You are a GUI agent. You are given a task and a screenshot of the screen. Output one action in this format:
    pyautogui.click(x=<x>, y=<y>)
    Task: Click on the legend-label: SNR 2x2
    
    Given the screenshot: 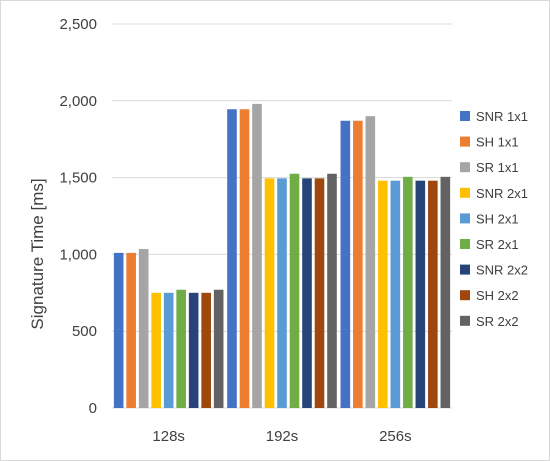 What is the action you would take?
    pyautogui.click(x=502, y=270)
    